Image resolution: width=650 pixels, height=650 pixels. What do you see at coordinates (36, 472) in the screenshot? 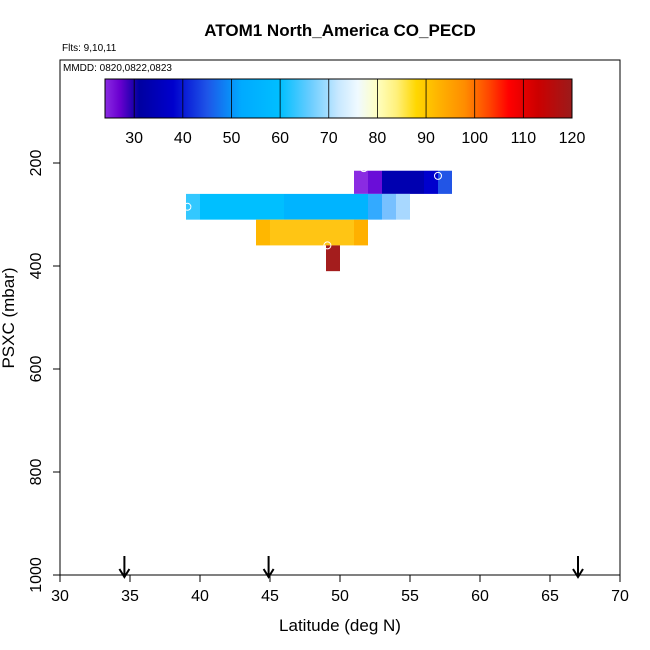
I see `y-tick-label-3: 800` at bounding box center [36, 472].